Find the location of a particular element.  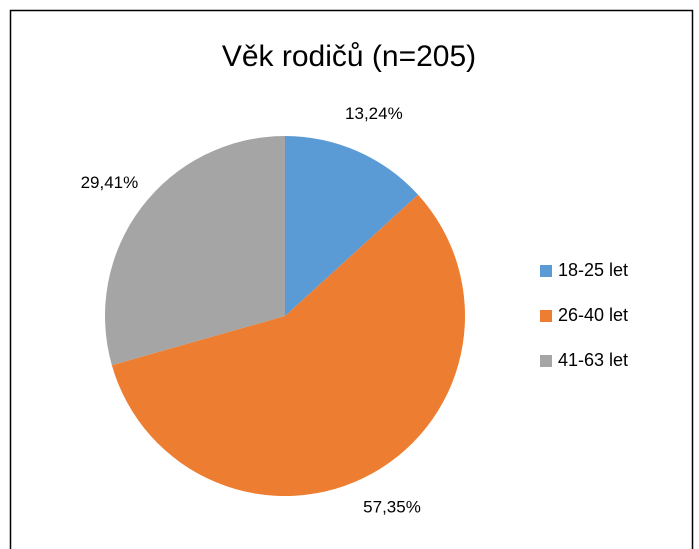

legend-label: 41-63 let is located at coordinates (593, 360).